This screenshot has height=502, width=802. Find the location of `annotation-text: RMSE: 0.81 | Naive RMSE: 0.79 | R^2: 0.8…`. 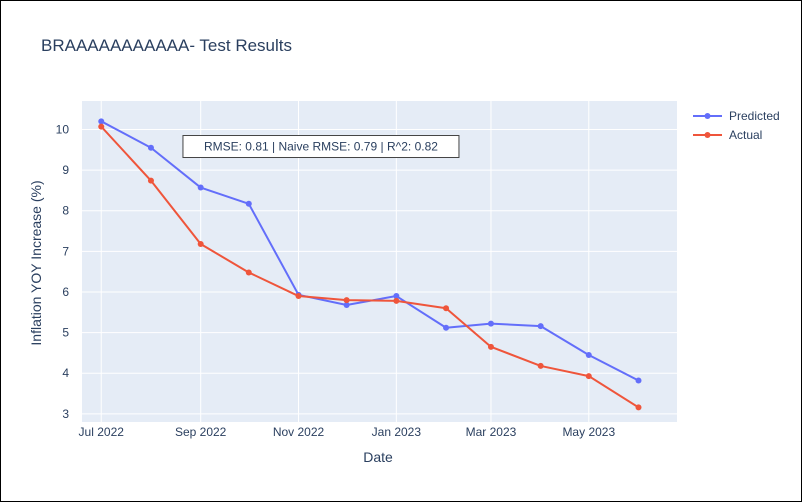

annotation-text: RMSE: 0.81 | Naive RMSE: 0.79 | R^2: 0.8… is located at coordinates (321, 147).